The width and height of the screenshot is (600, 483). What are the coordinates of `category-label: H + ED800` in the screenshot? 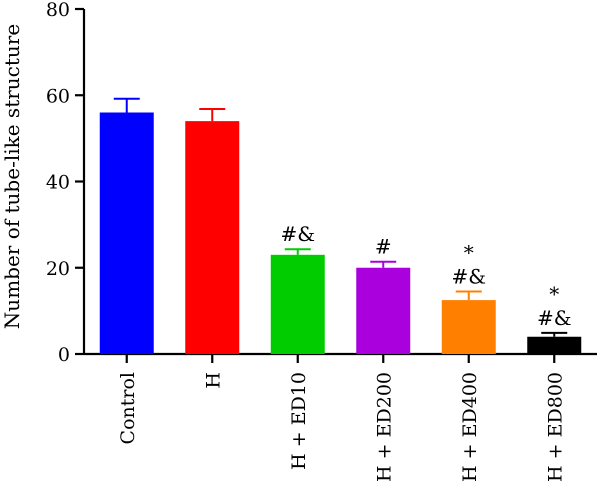 It's located at (555, 427).